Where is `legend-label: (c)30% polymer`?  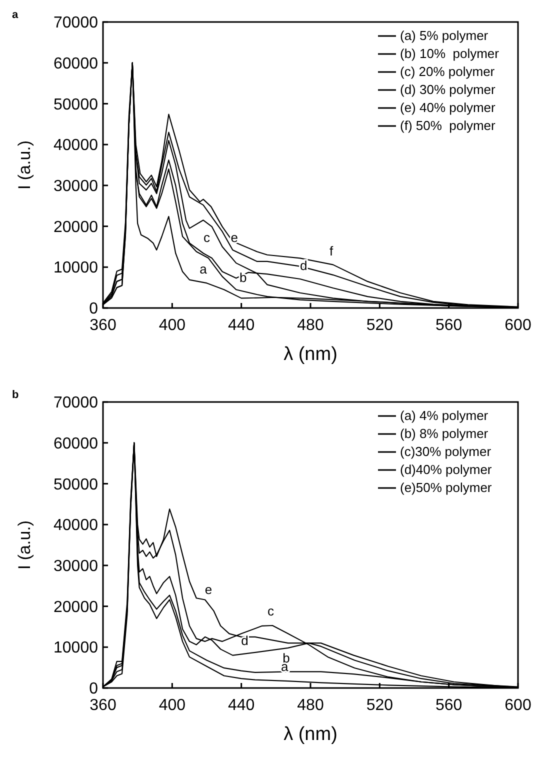 legend-label: (c)30% polymer is located at coordinates (446, 451).